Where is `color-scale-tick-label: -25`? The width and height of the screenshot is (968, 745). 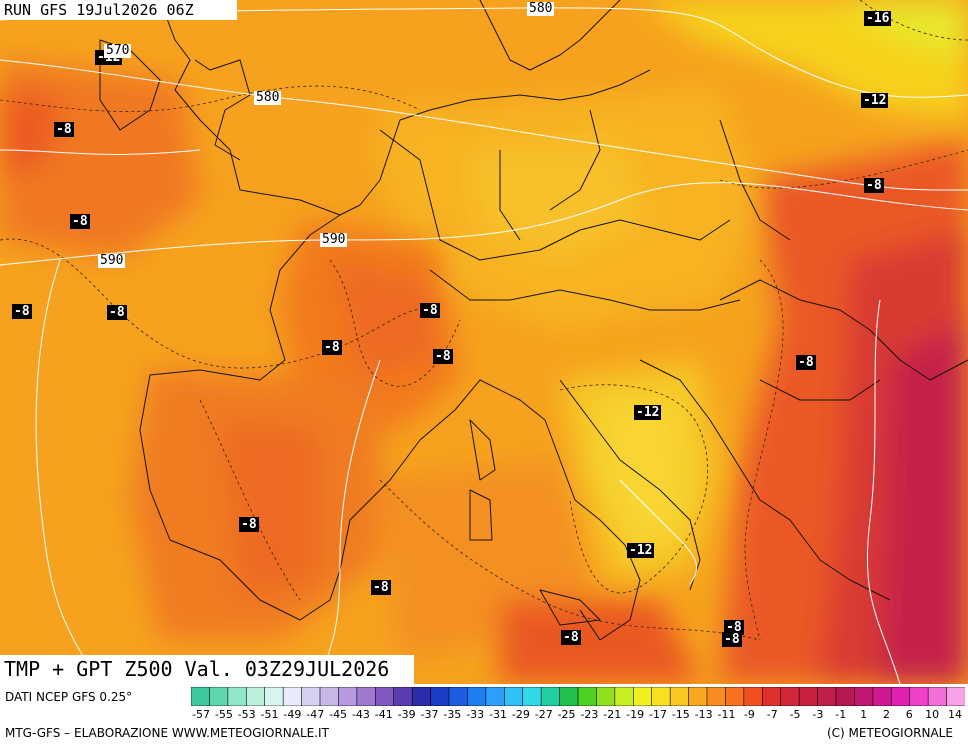
color-scale-tick-label: -25 is located at coordinates (566, 714).